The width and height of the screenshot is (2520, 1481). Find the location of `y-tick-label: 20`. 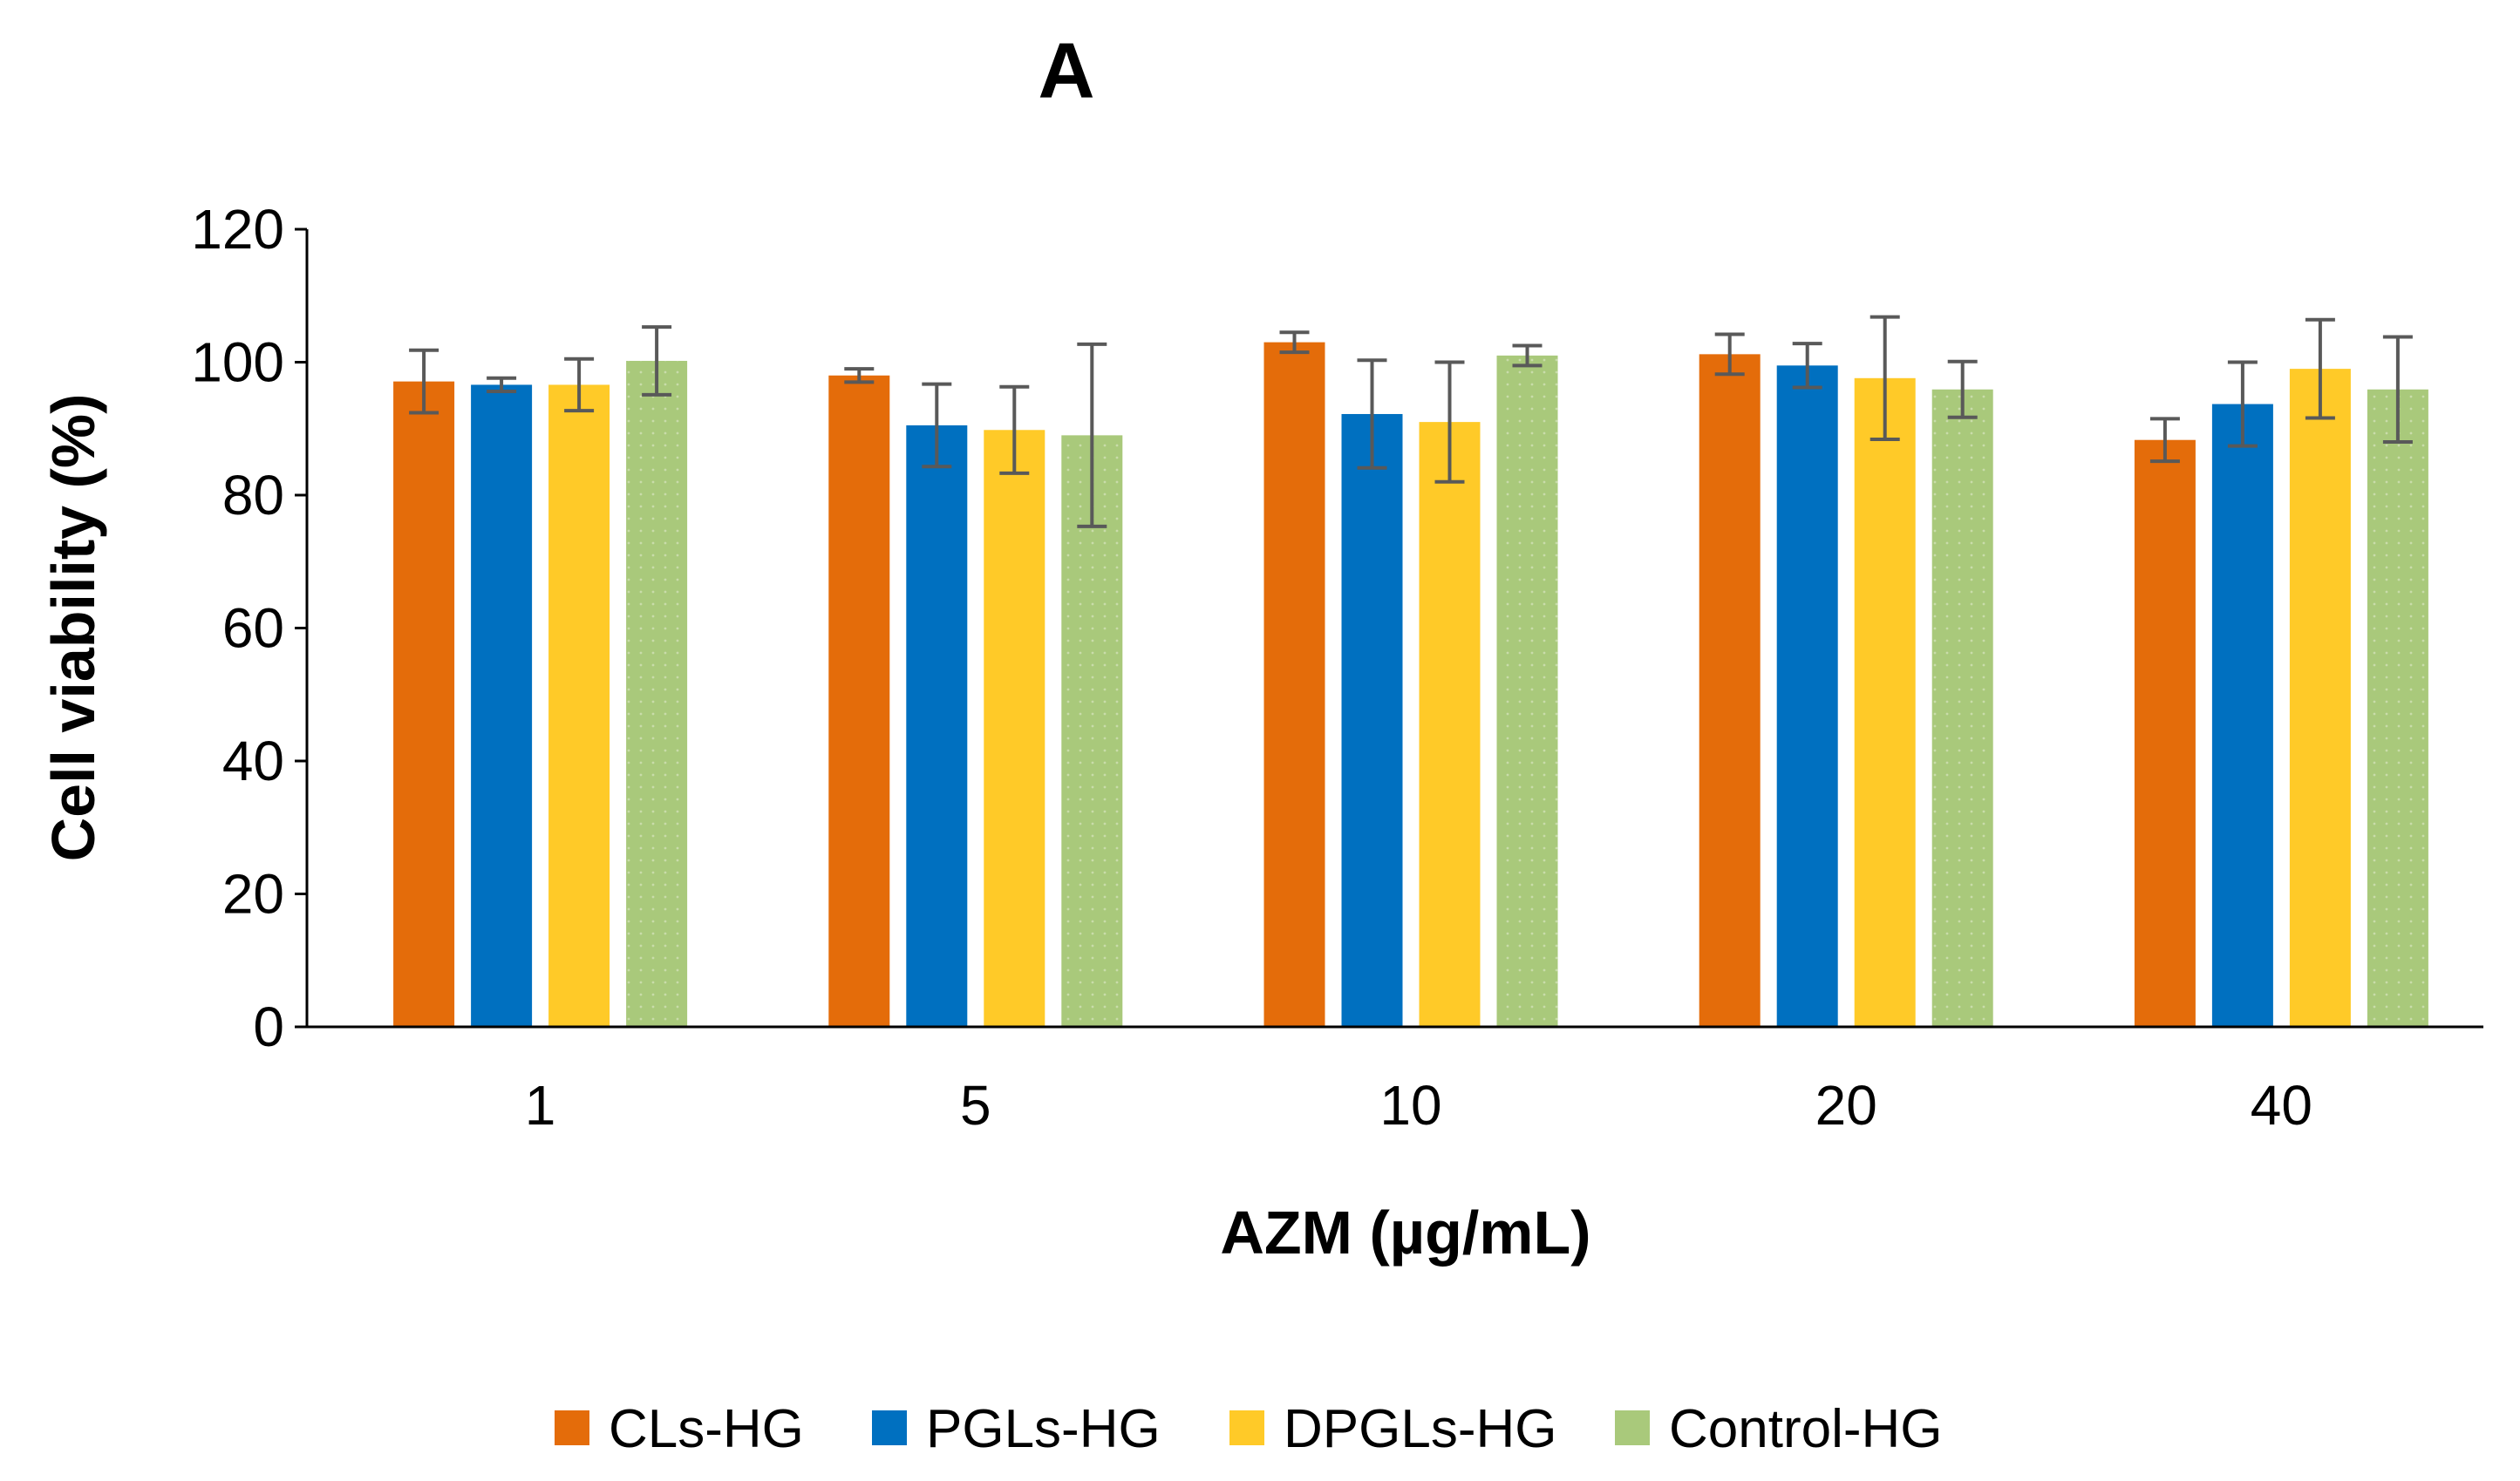

y-tick-label: 20 is located at coordinates (253, 894).